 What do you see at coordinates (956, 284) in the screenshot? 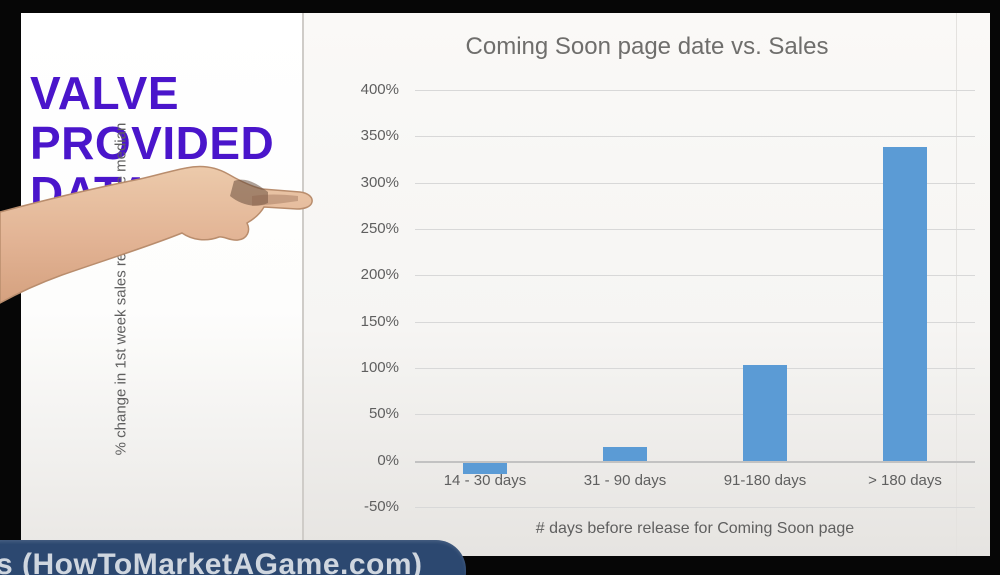
I see `panel-edge-line` at bounding box center [956, 284].